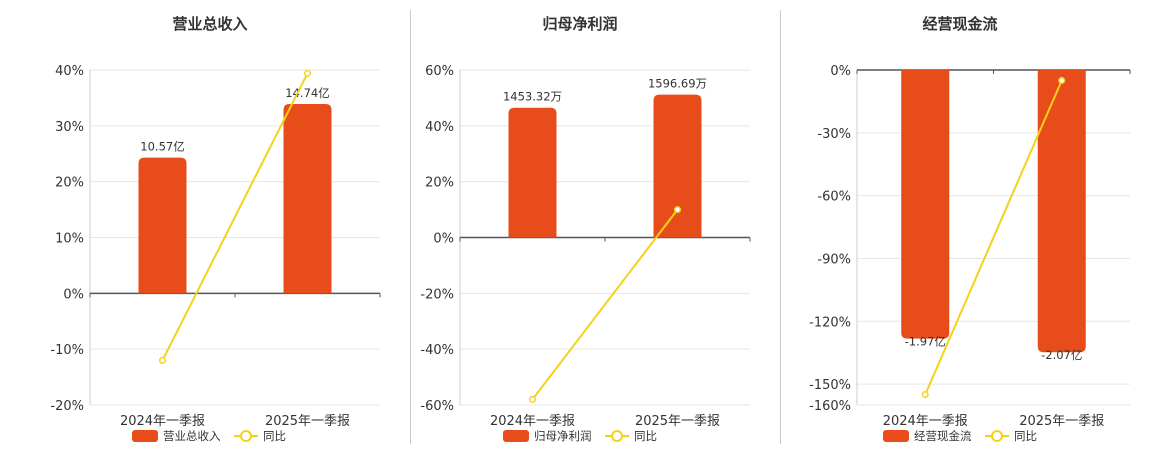 The width and height of the screenshot is (1160, 450). Describe the element at coordinates (209, 24) in the screenshot. I see `chart-title: 营业总收入` at that location.